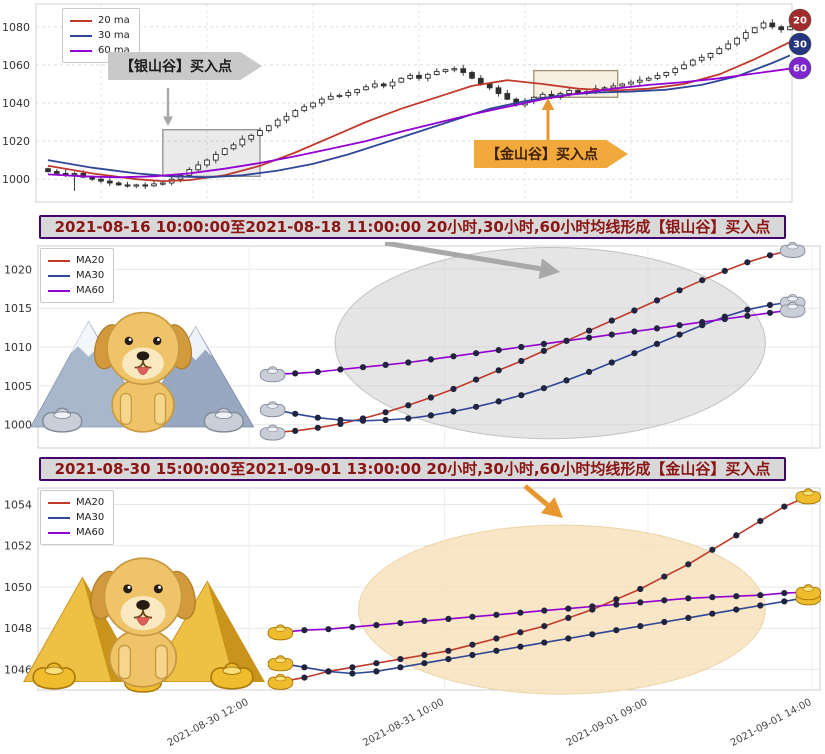 This screenshot has height=754, width=825. Describe the element at coordinates (16, 27) in the screenshot. I see `y-tick-label: 1080` at that location.